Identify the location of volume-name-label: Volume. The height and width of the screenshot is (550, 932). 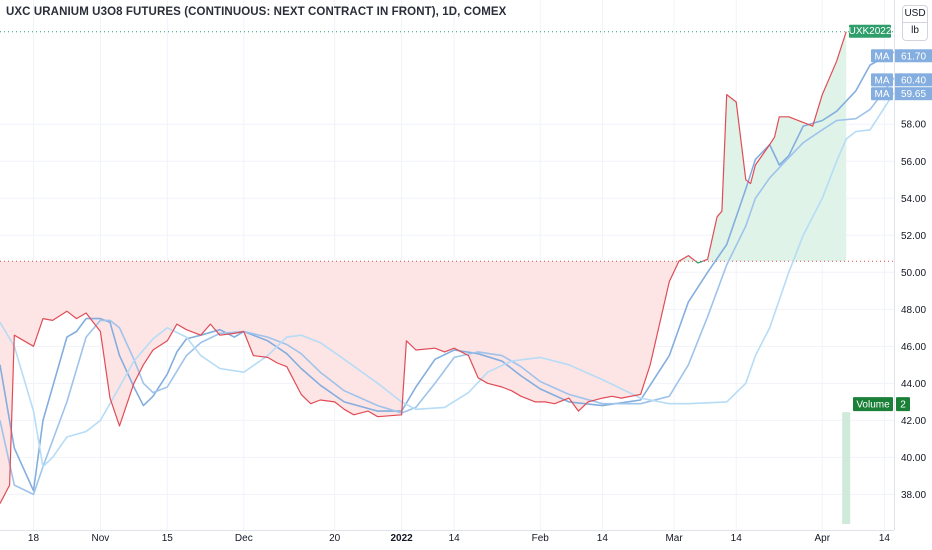
(873, 405).